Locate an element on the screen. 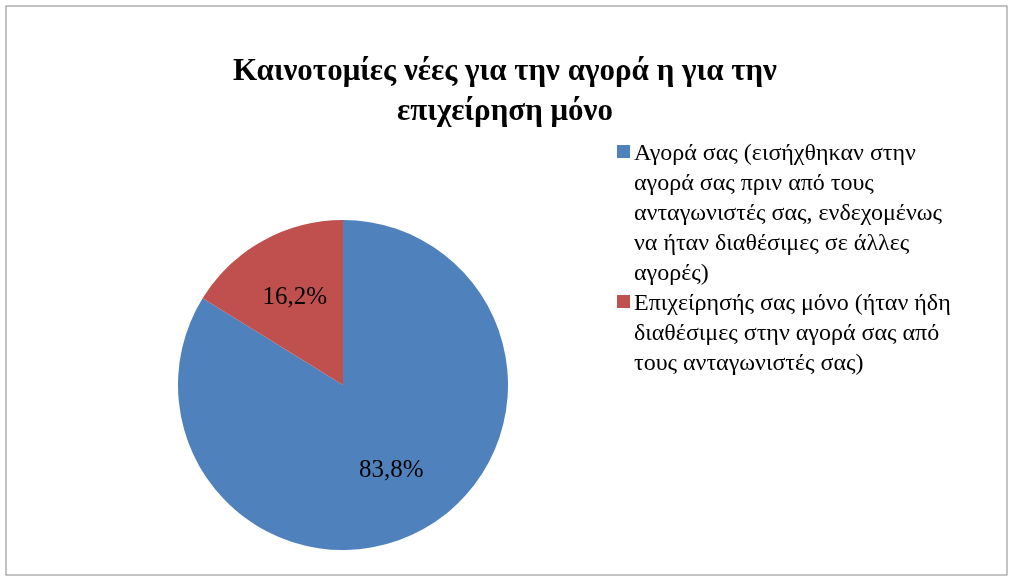 Image resolution: width=1015 pixels, height=577 pixels. pie-slice is located at coordinates (272, 302).